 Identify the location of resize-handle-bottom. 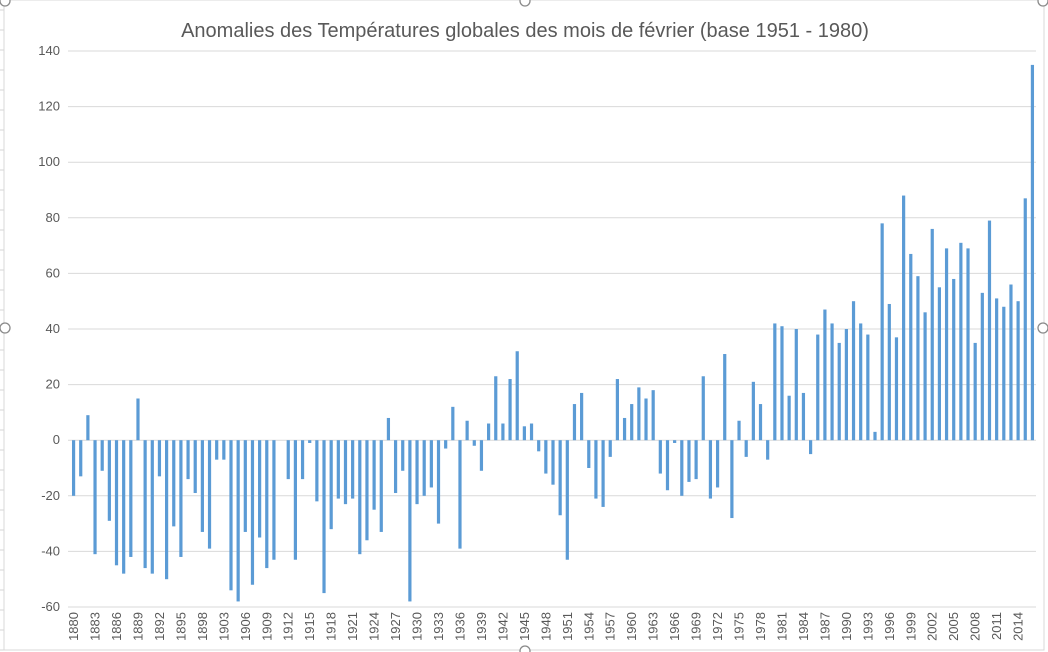
(525, 648).